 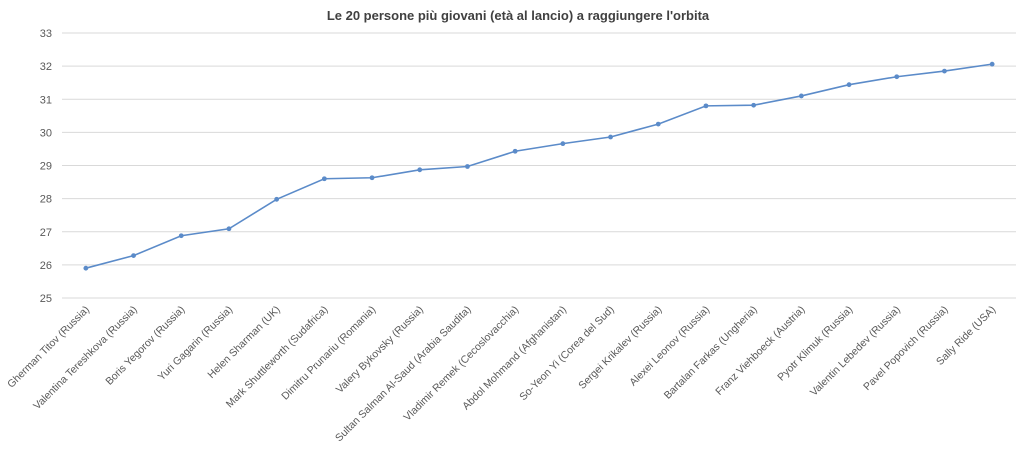 I want to click on y-tick-label: 28, so click(x=46, y=200).